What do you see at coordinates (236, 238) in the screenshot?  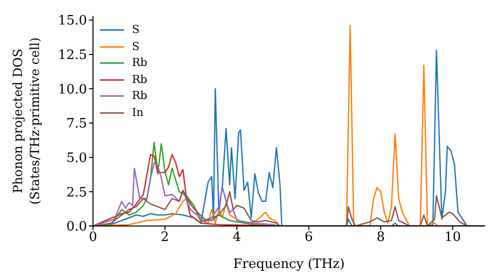 I see `x-tick-label: 4` at bounding box center [236, 238].